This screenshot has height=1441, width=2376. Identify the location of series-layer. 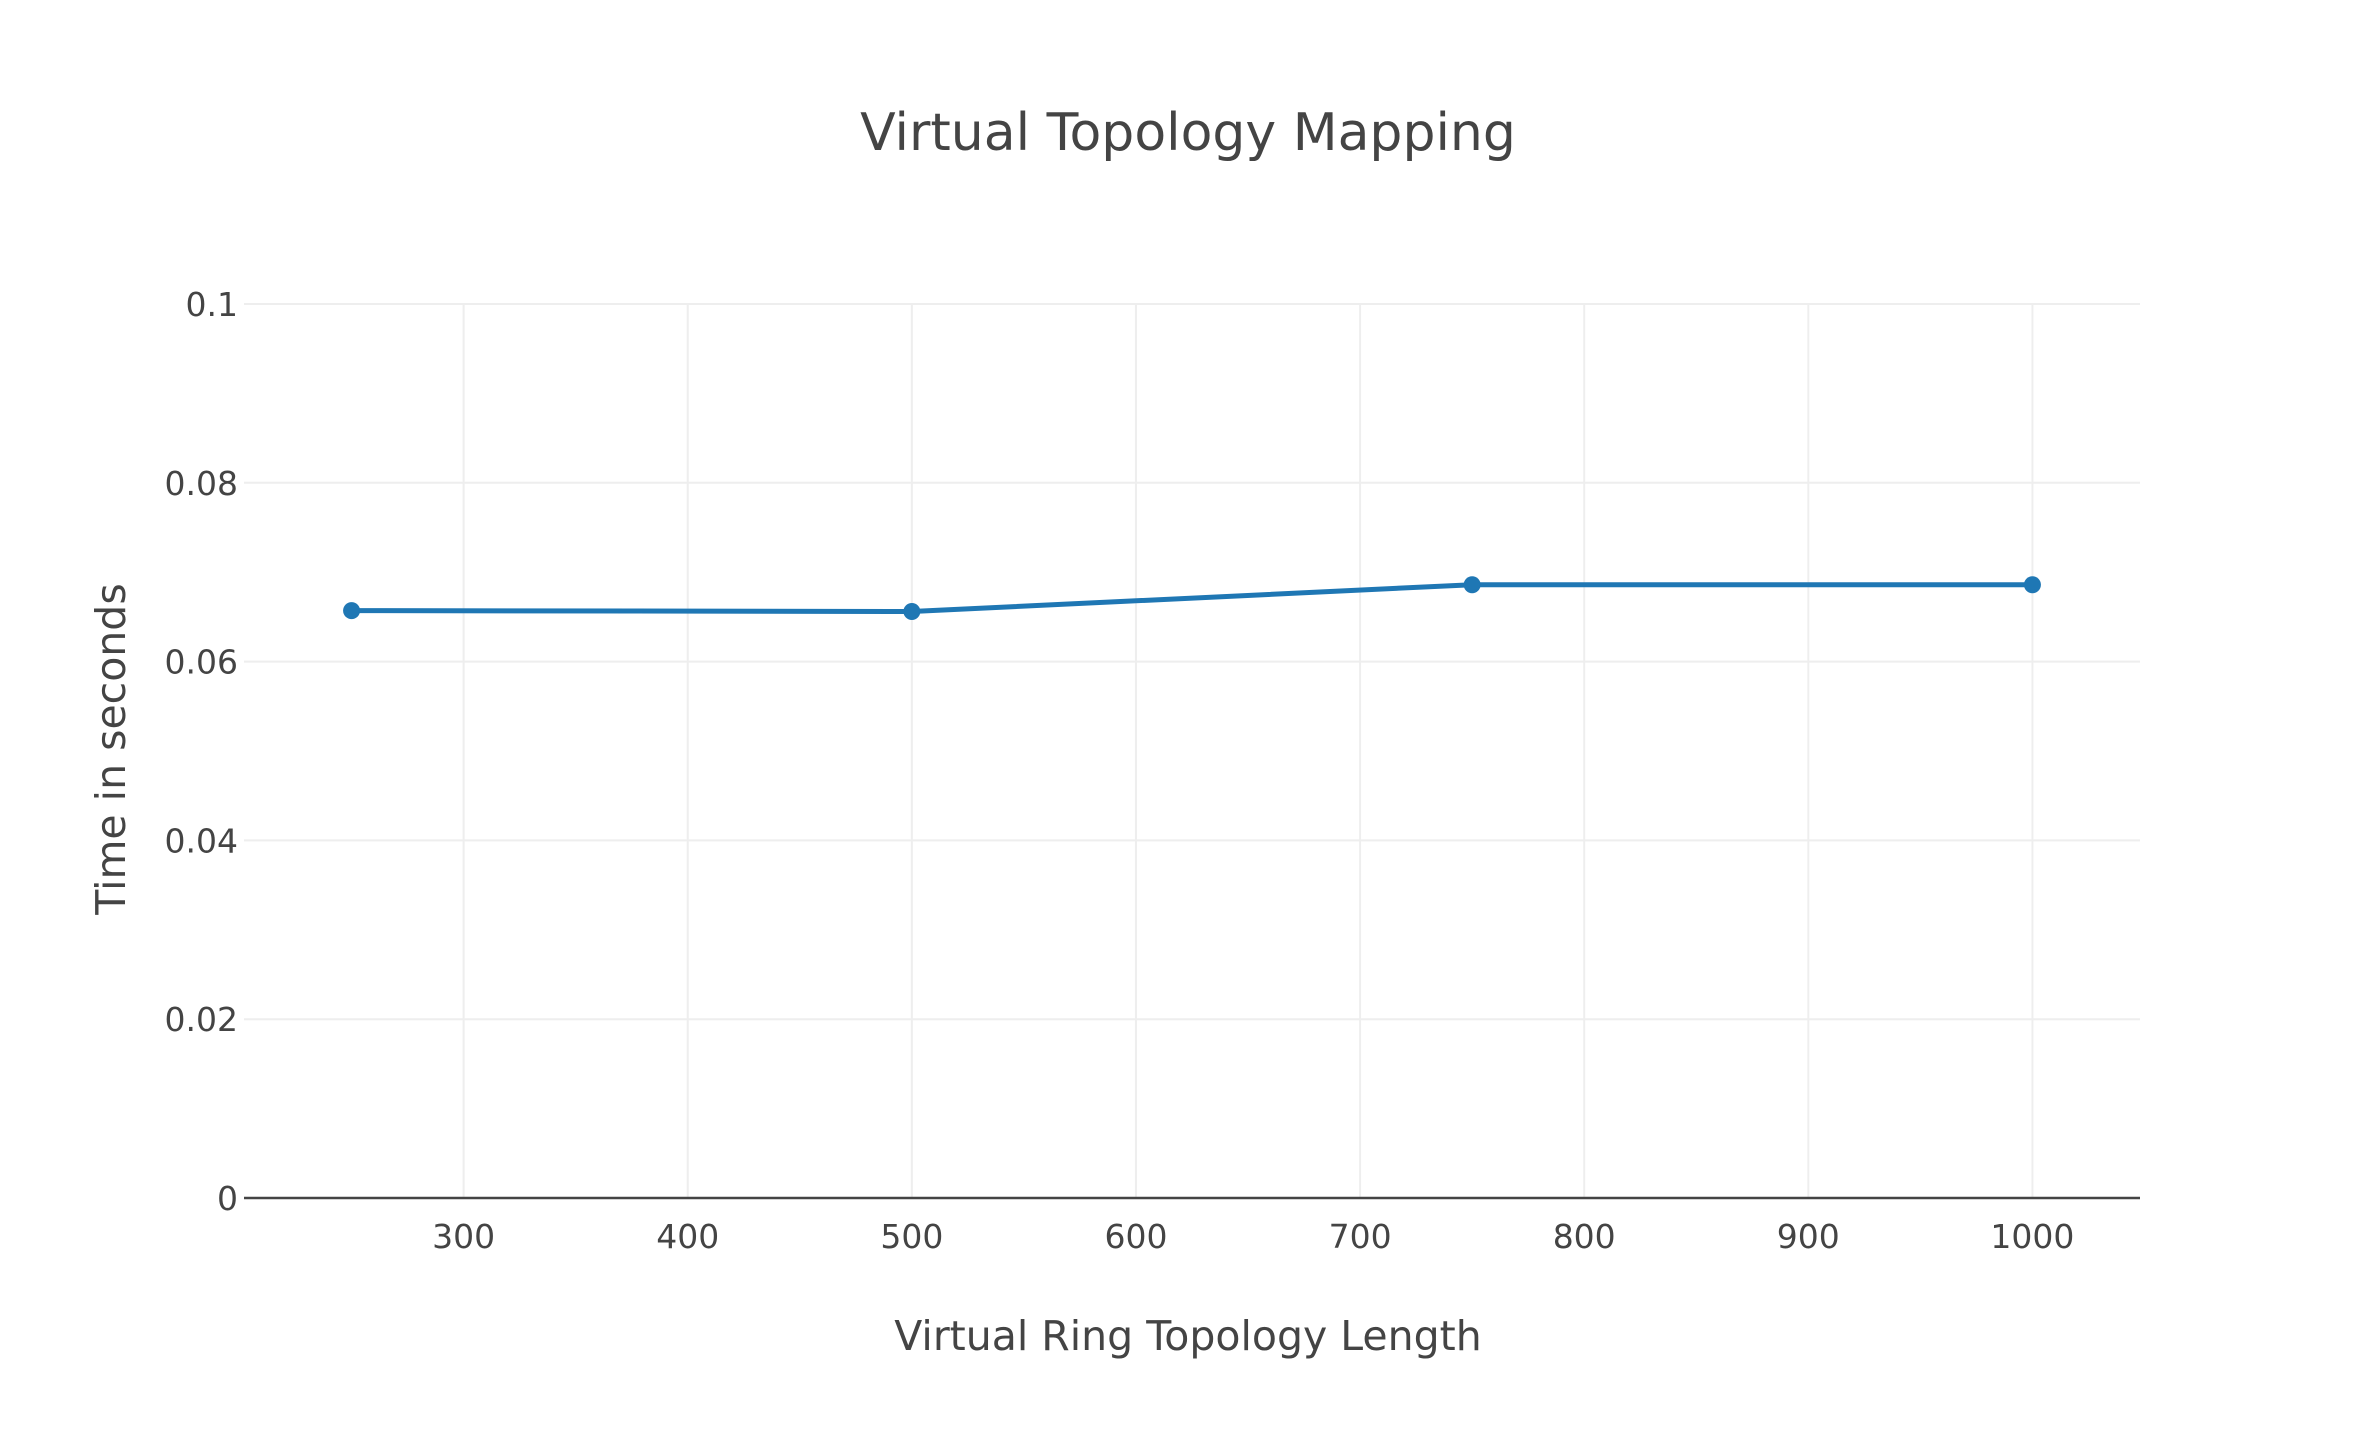
(1192, 598).